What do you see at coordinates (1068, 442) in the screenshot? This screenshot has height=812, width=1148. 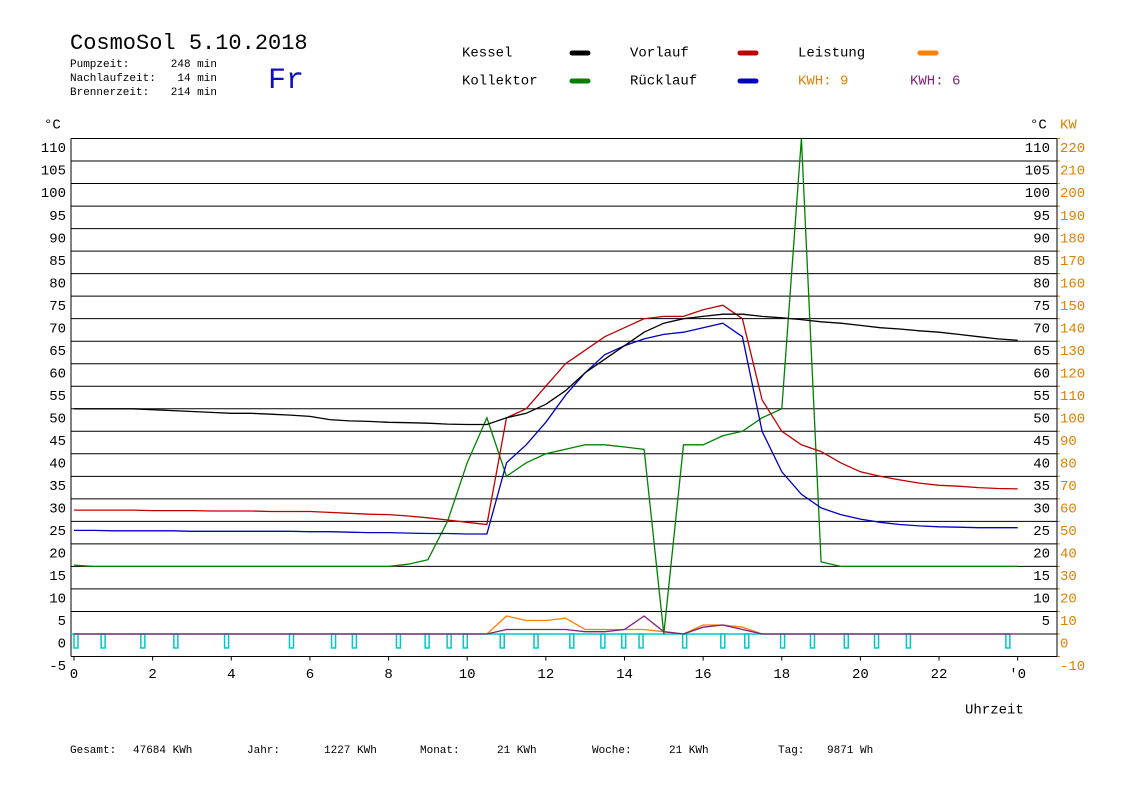 I see `y2-tick-label: 90` at bounding box center [1068, 442].